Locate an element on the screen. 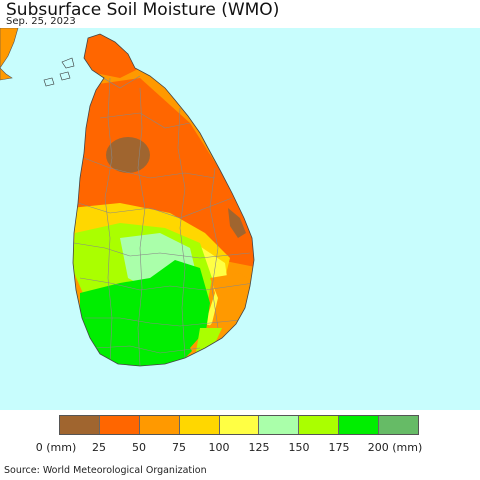 The width and height of the screenshot is (480, 480). legend-tick-label: 75 is located at coordinates (179, 447).